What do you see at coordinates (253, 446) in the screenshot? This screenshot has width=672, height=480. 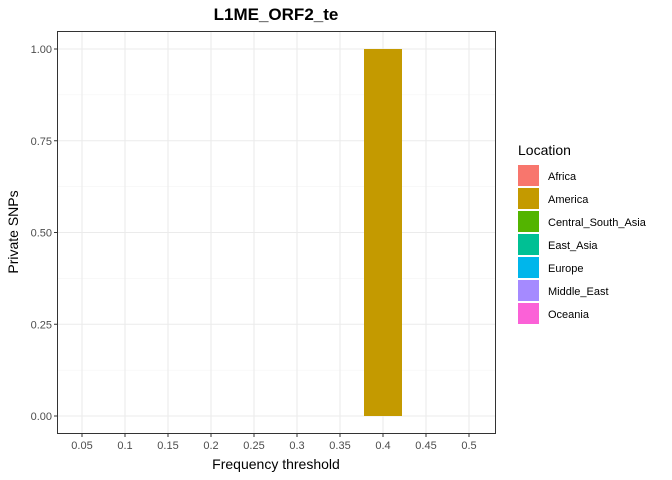 I see `x-tick-label: 0.25` at bounding box center [253, 446].